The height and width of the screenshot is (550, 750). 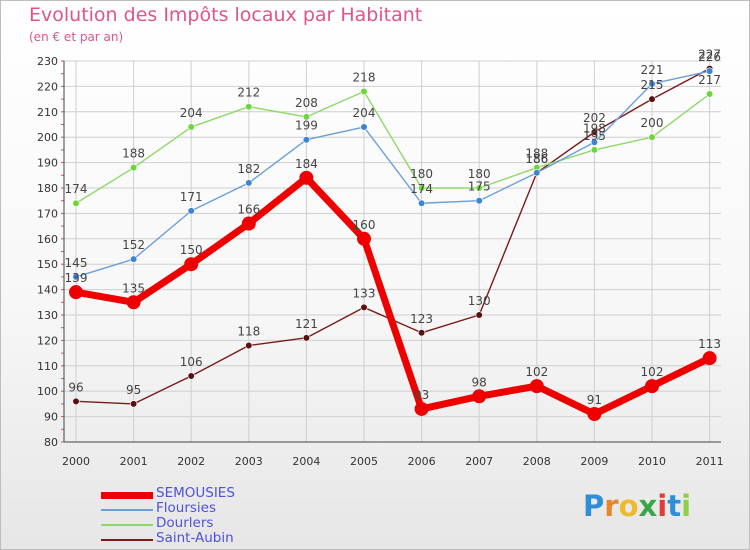 What do you see at coordinates (648, 506) in the screenshot?
I see `logo-letter: x` at bounding box center [648, 506].